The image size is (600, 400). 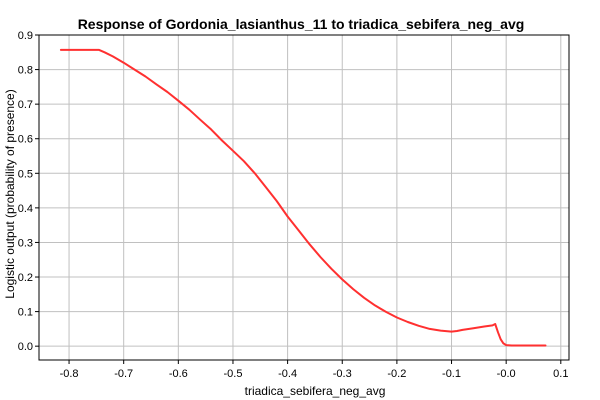 I want to click on x-tick-label: -0.7, so click(x=123, y=374).